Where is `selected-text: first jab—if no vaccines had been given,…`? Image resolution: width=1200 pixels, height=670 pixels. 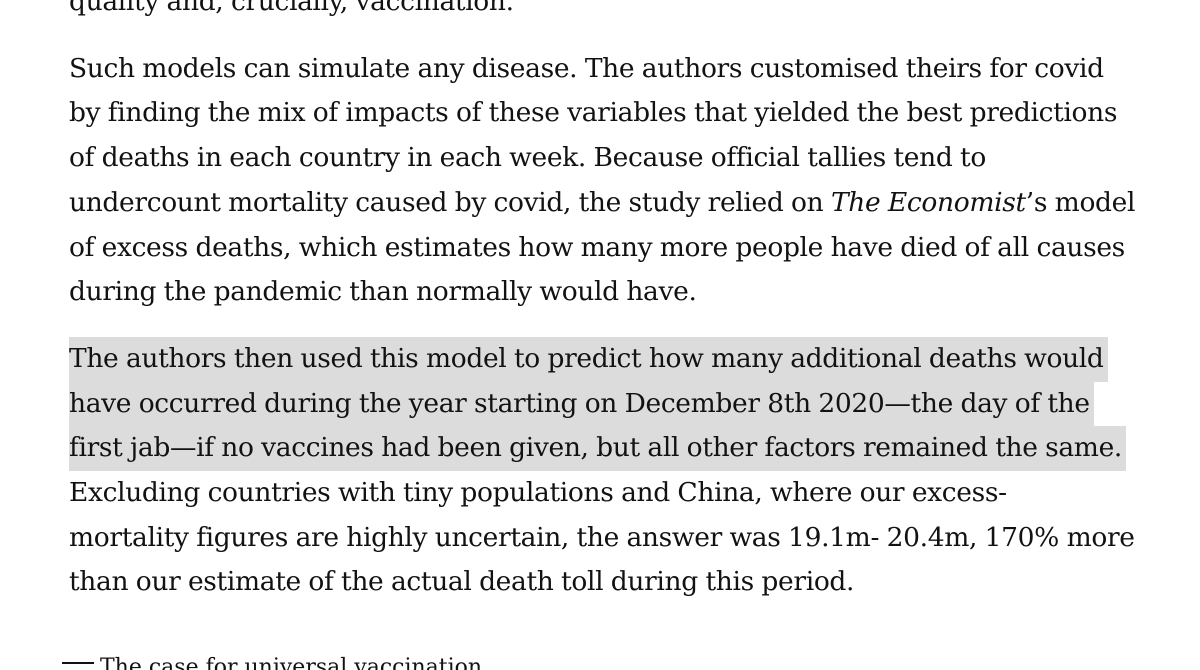 selected-text: first jab—if no vaccines had been given,… is located at coordinates (597, 449).